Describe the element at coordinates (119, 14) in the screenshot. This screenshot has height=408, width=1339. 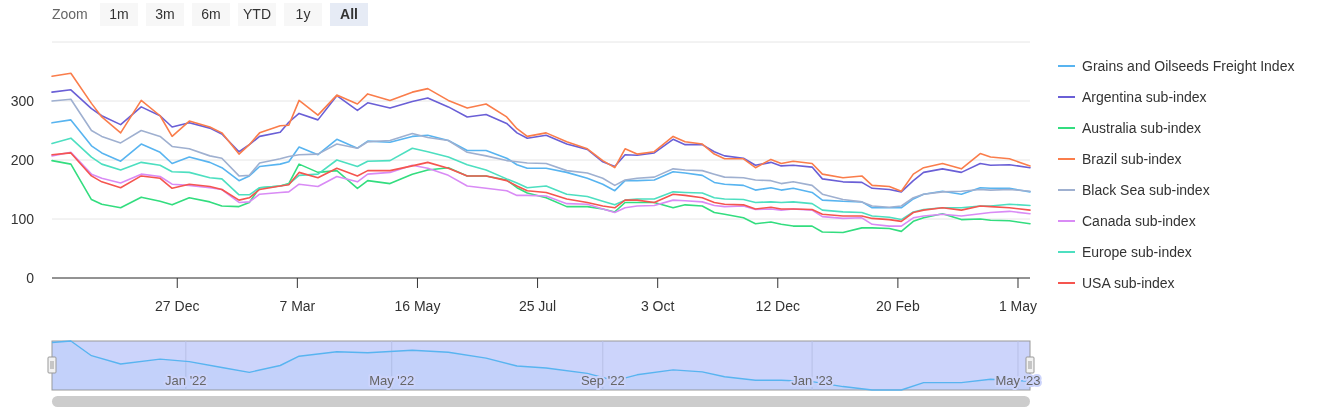
I see `zoom-button: 1m` at that location.